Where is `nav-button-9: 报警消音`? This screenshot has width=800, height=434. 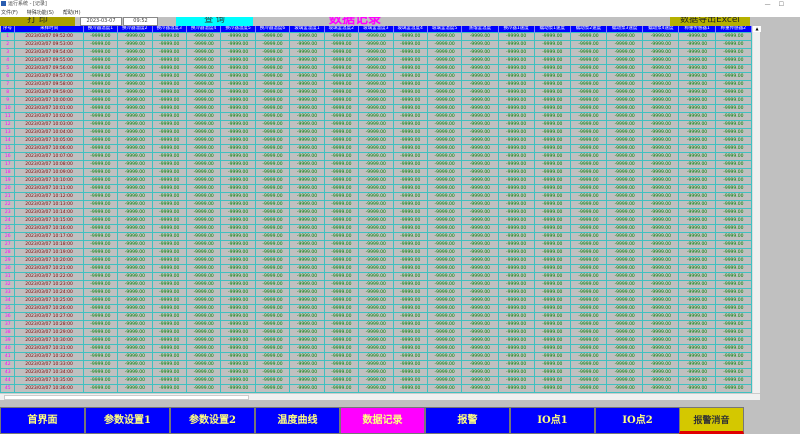 nav-button-9: 报警消音 is located at coordinates (711, 420).